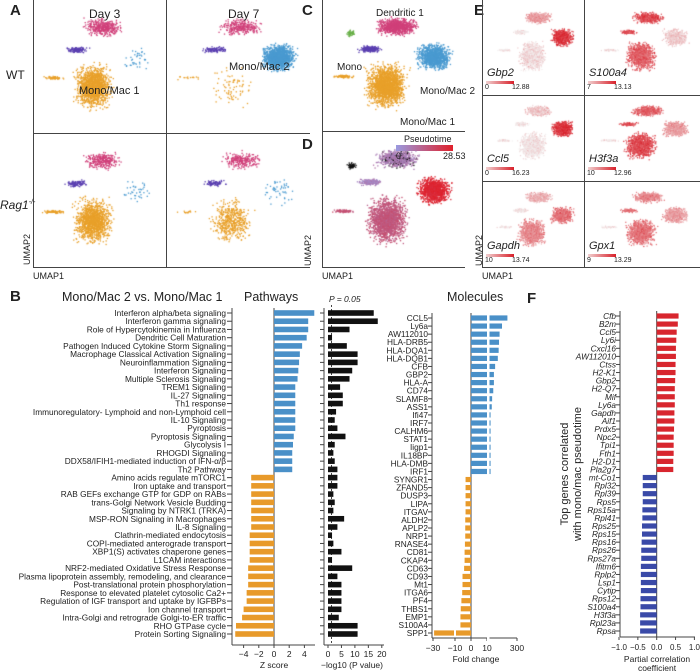  I want to click on pvalue-tick-label: 5, so click(341, 654).